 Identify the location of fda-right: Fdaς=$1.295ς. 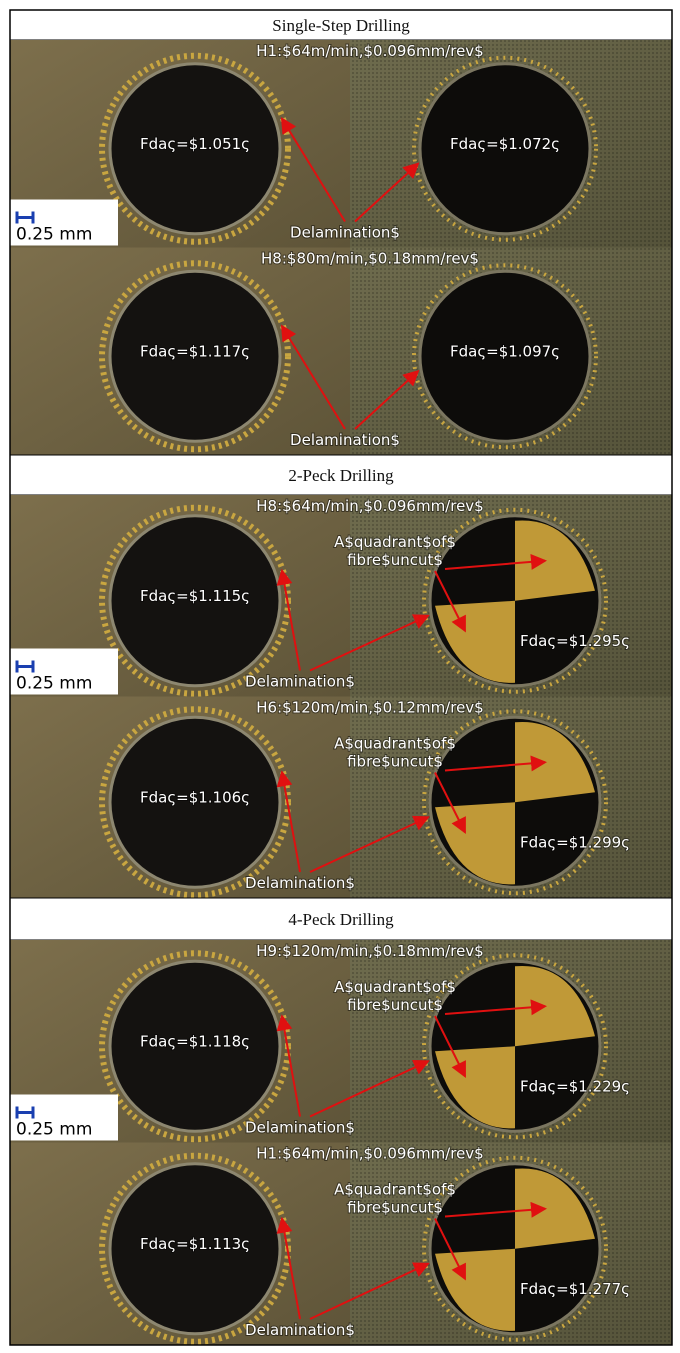
(575, 641).